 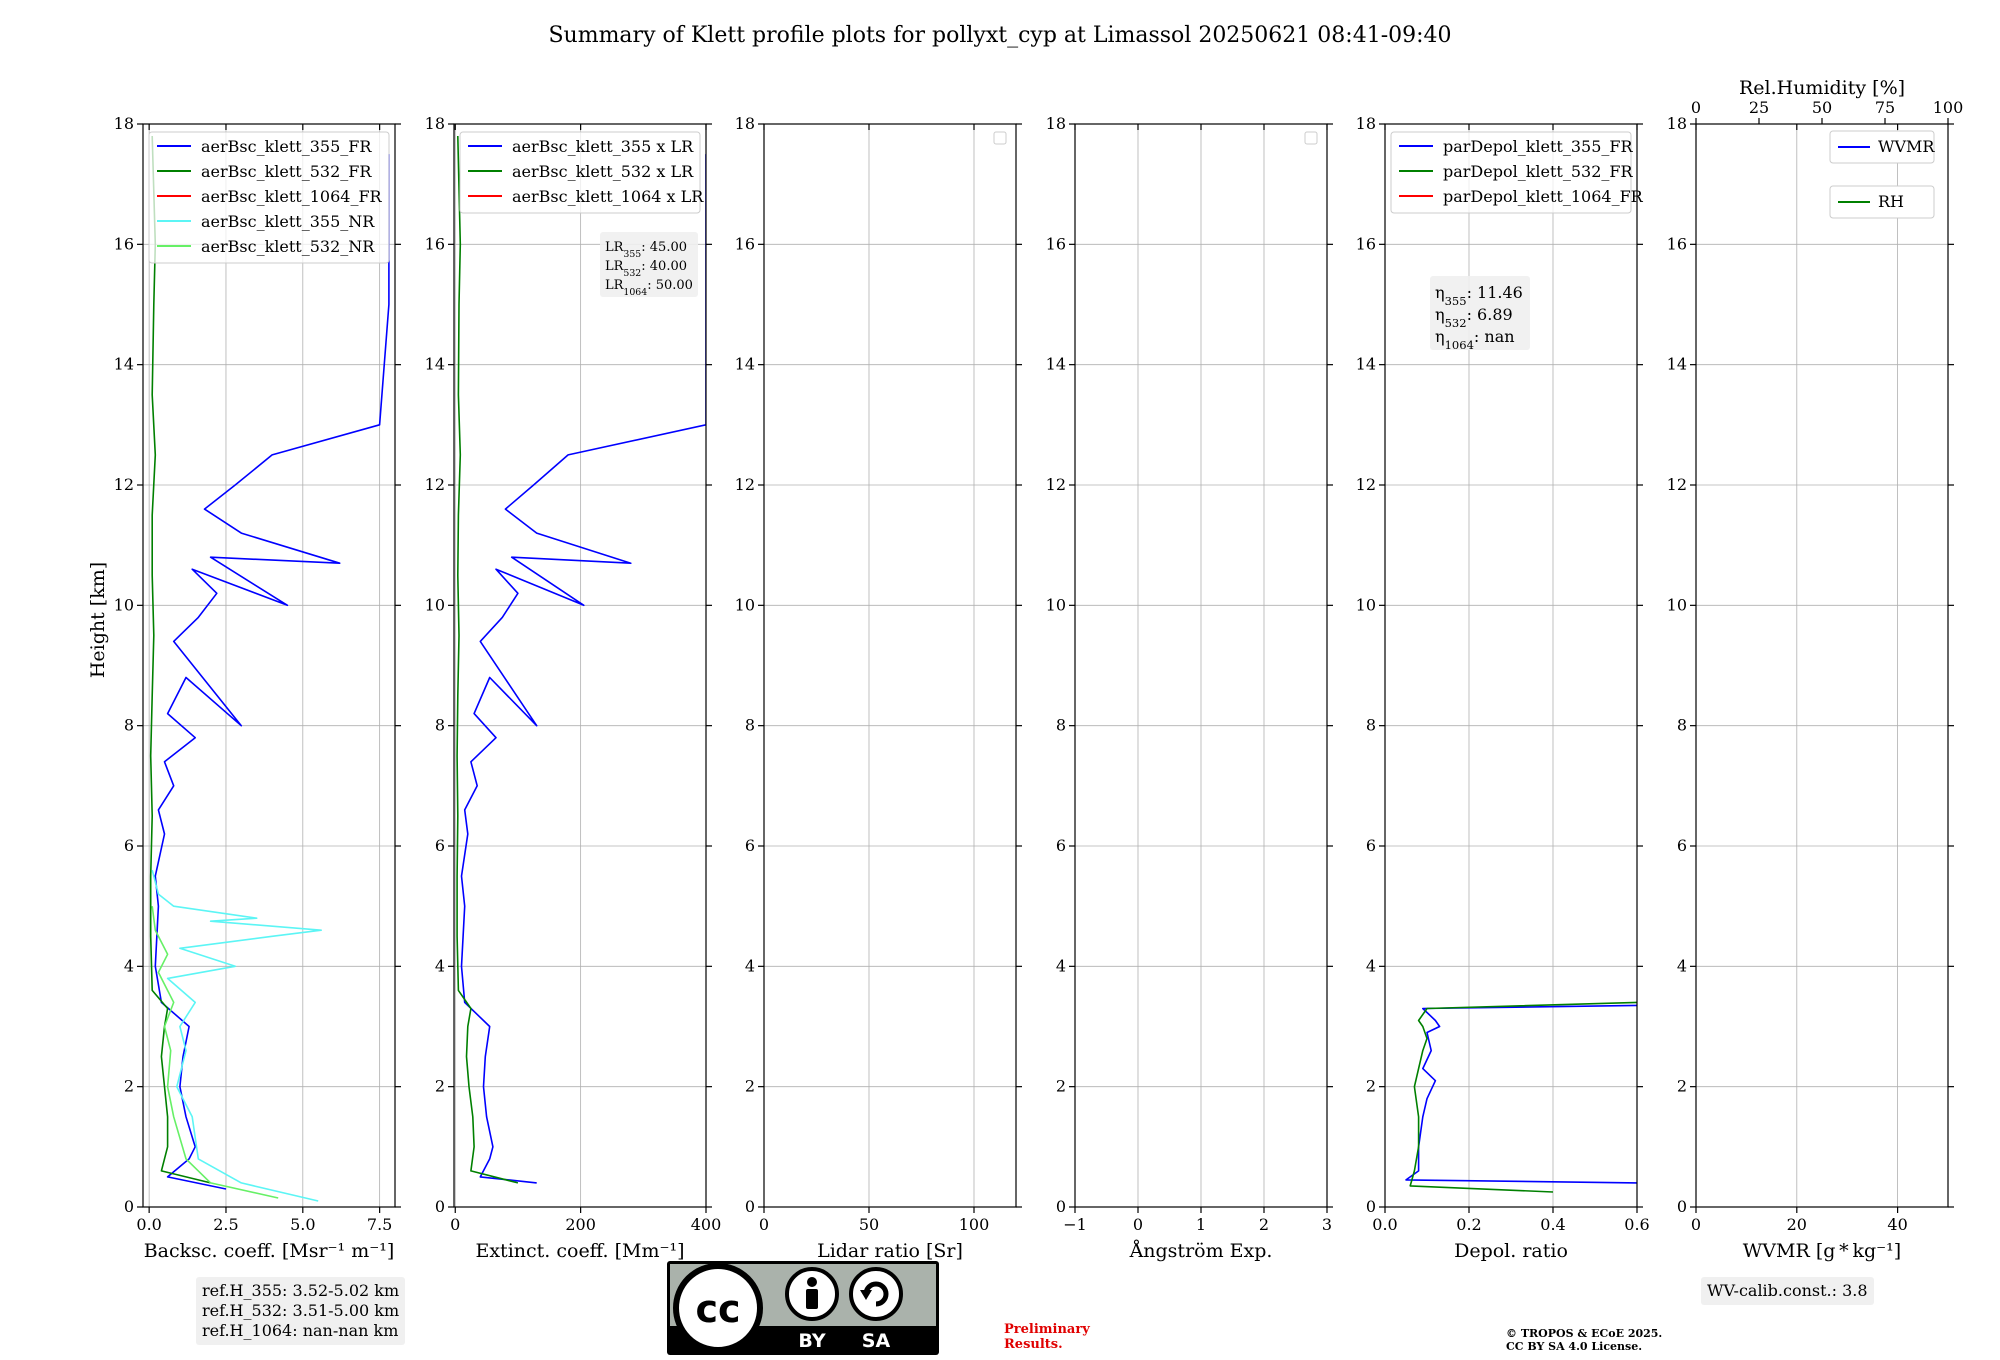 I want to click on x-tick-label: 400, so click(x=706, y=1224).